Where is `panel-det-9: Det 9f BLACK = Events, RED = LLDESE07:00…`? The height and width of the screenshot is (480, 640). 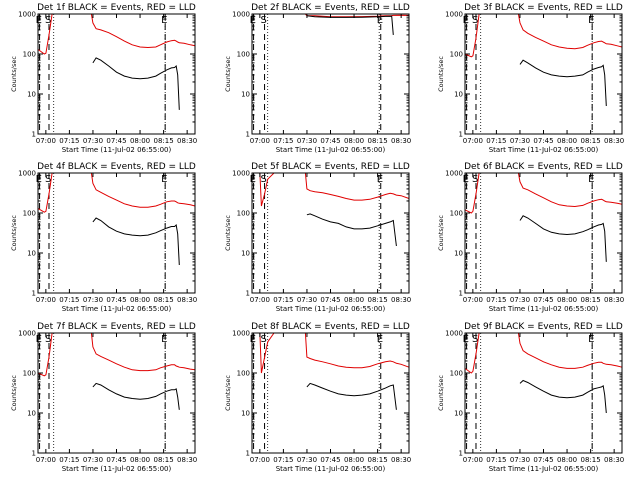 panel-det-9: Det 9f BLACK = Events, RED = LLDESE07:00… is located at coordinates (530, 397).